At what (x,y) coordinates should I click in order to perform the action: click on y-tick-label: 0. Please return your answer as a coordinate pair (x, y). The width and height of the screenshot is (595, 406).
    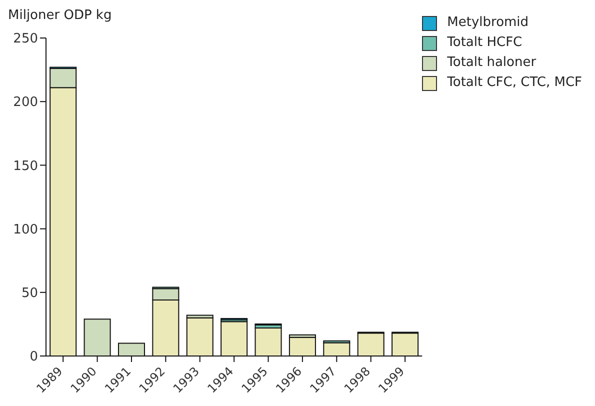
    Looking at the image, I should click on (34, 357).